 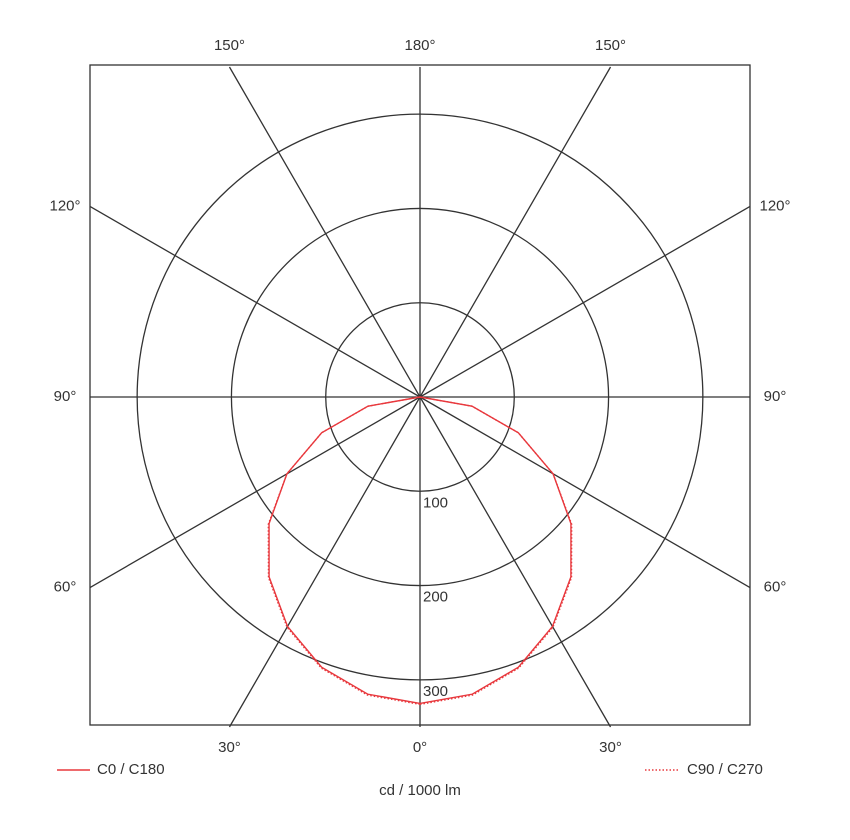 What do you see at coordinates (420, 747) in the screenshot?
I see `angle-tick-label: 0°` at bounding box center [420, 747].